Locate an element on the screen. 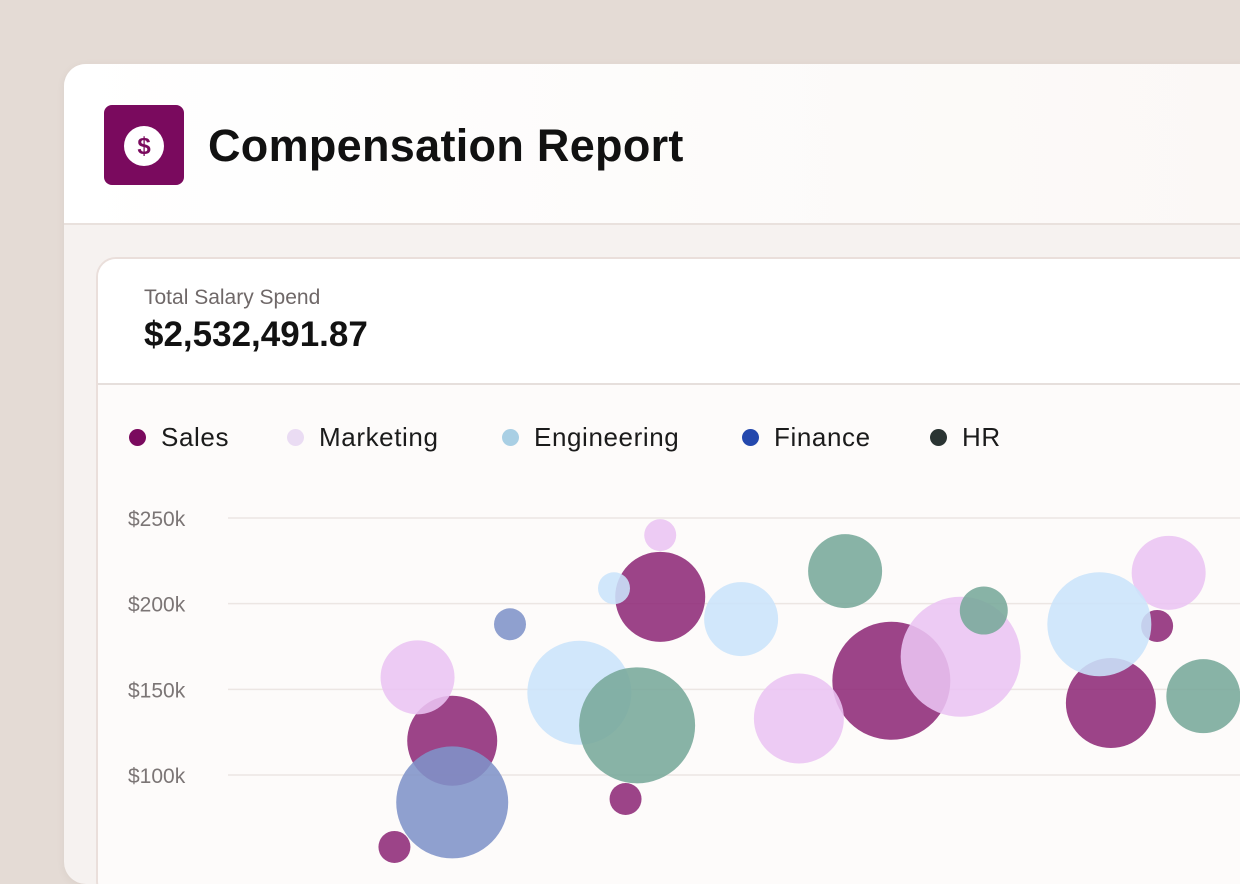 The width and height of the screenshot is (1240, 884). y-tick-label: $200k is located at coordinates (157, 605).